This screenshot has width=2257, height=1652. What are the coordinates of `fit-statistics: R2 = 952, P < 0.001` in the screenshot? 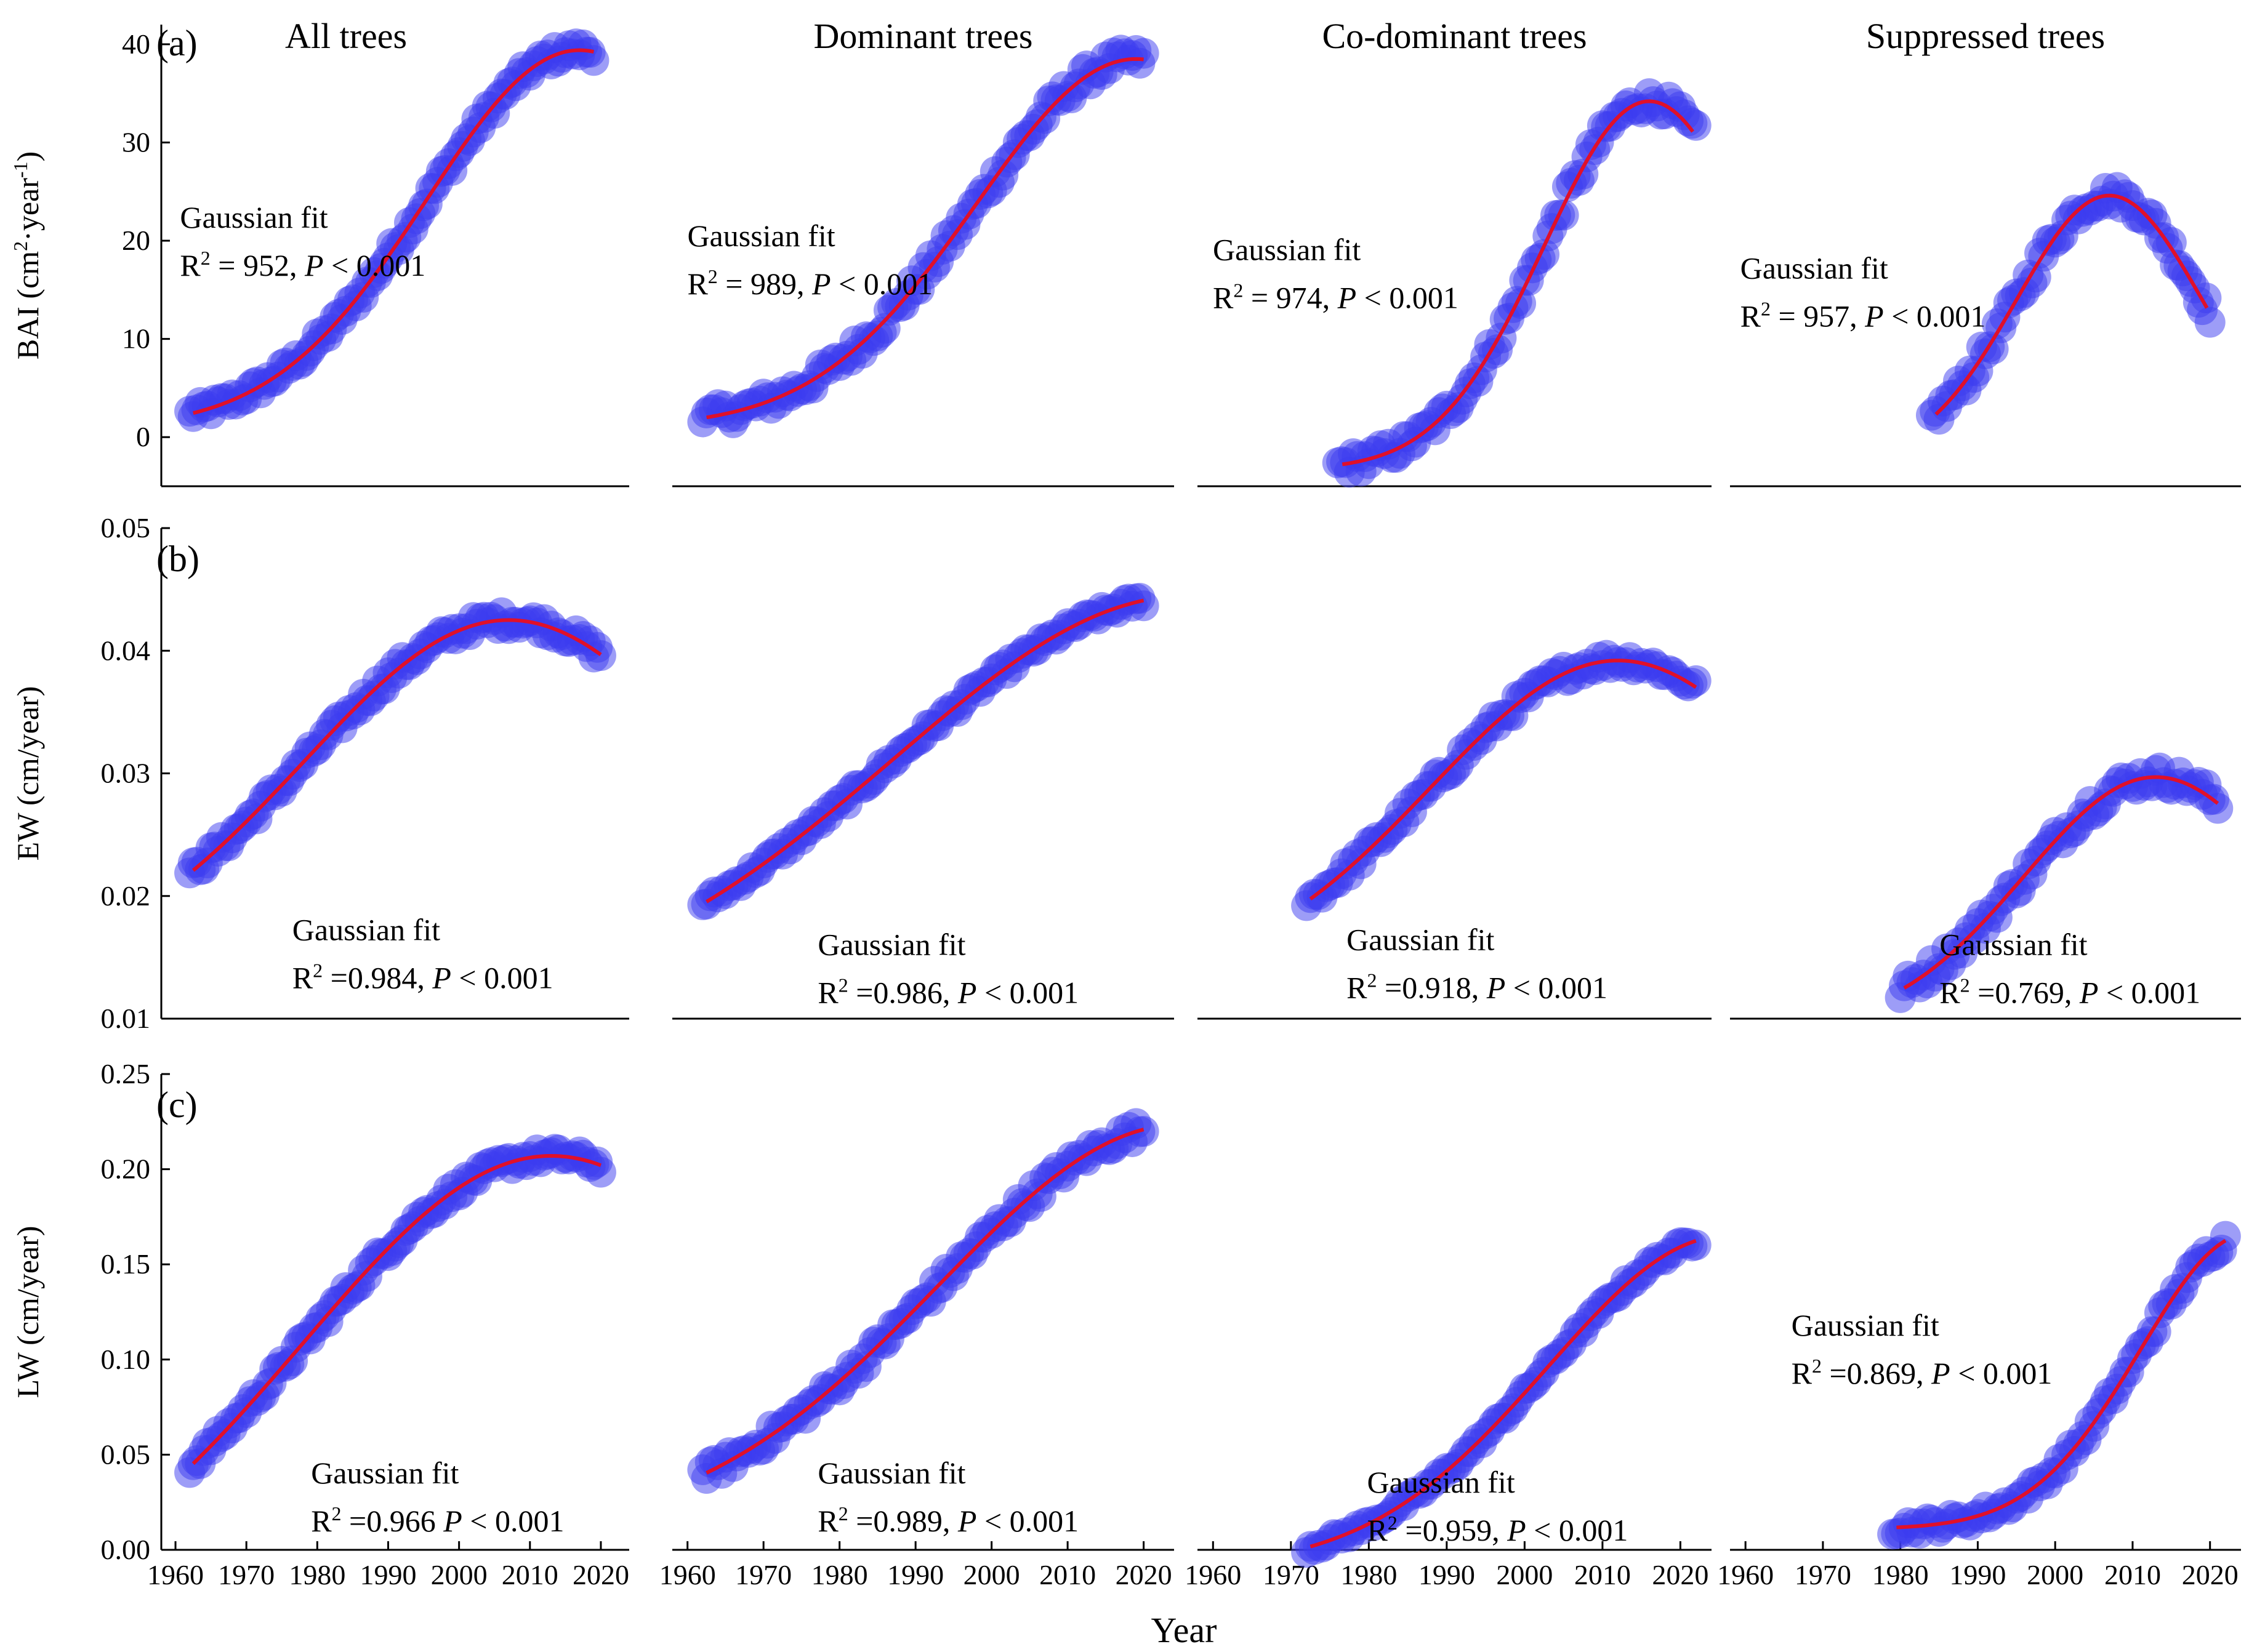 It's located at (303, 265).